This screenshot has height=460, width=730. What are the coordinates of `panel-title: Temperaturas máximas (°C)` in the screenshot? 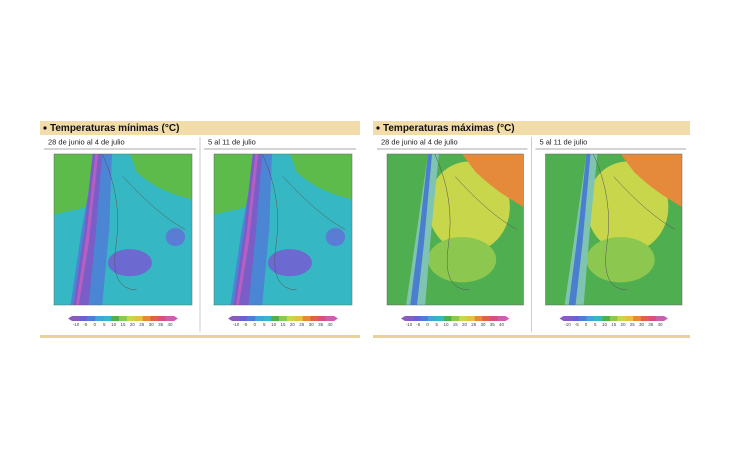 It's located at (449, 128).